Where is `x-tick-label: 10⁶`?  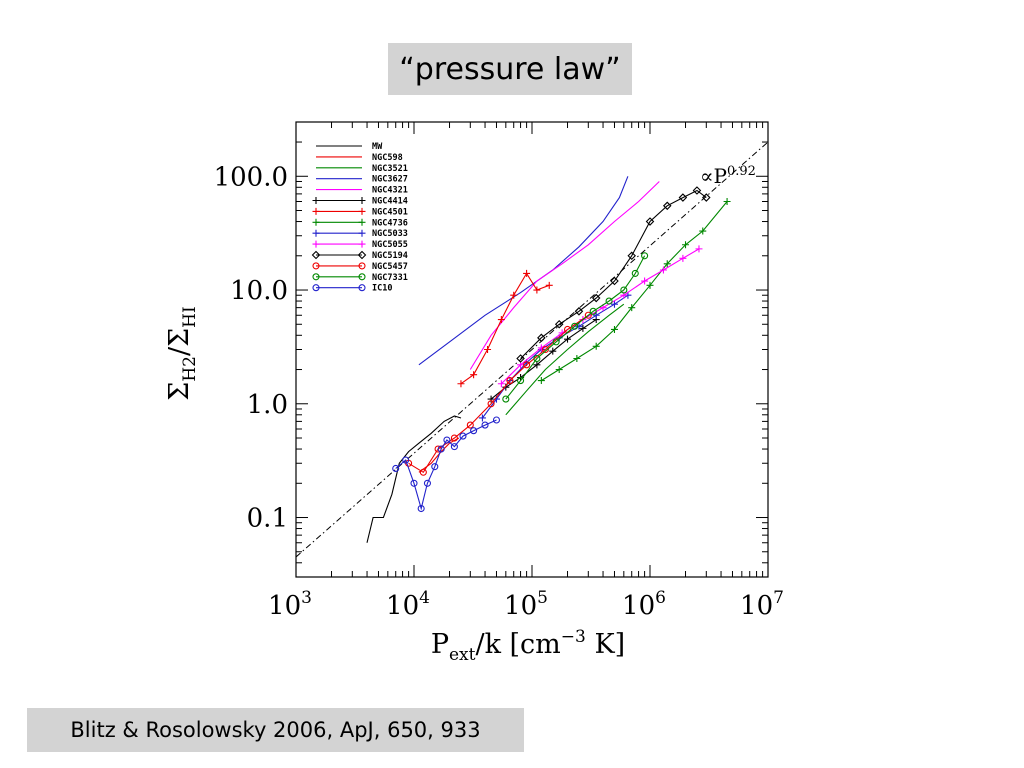 x-tick-label: 10⁶ is located at coordinates (644, 604).